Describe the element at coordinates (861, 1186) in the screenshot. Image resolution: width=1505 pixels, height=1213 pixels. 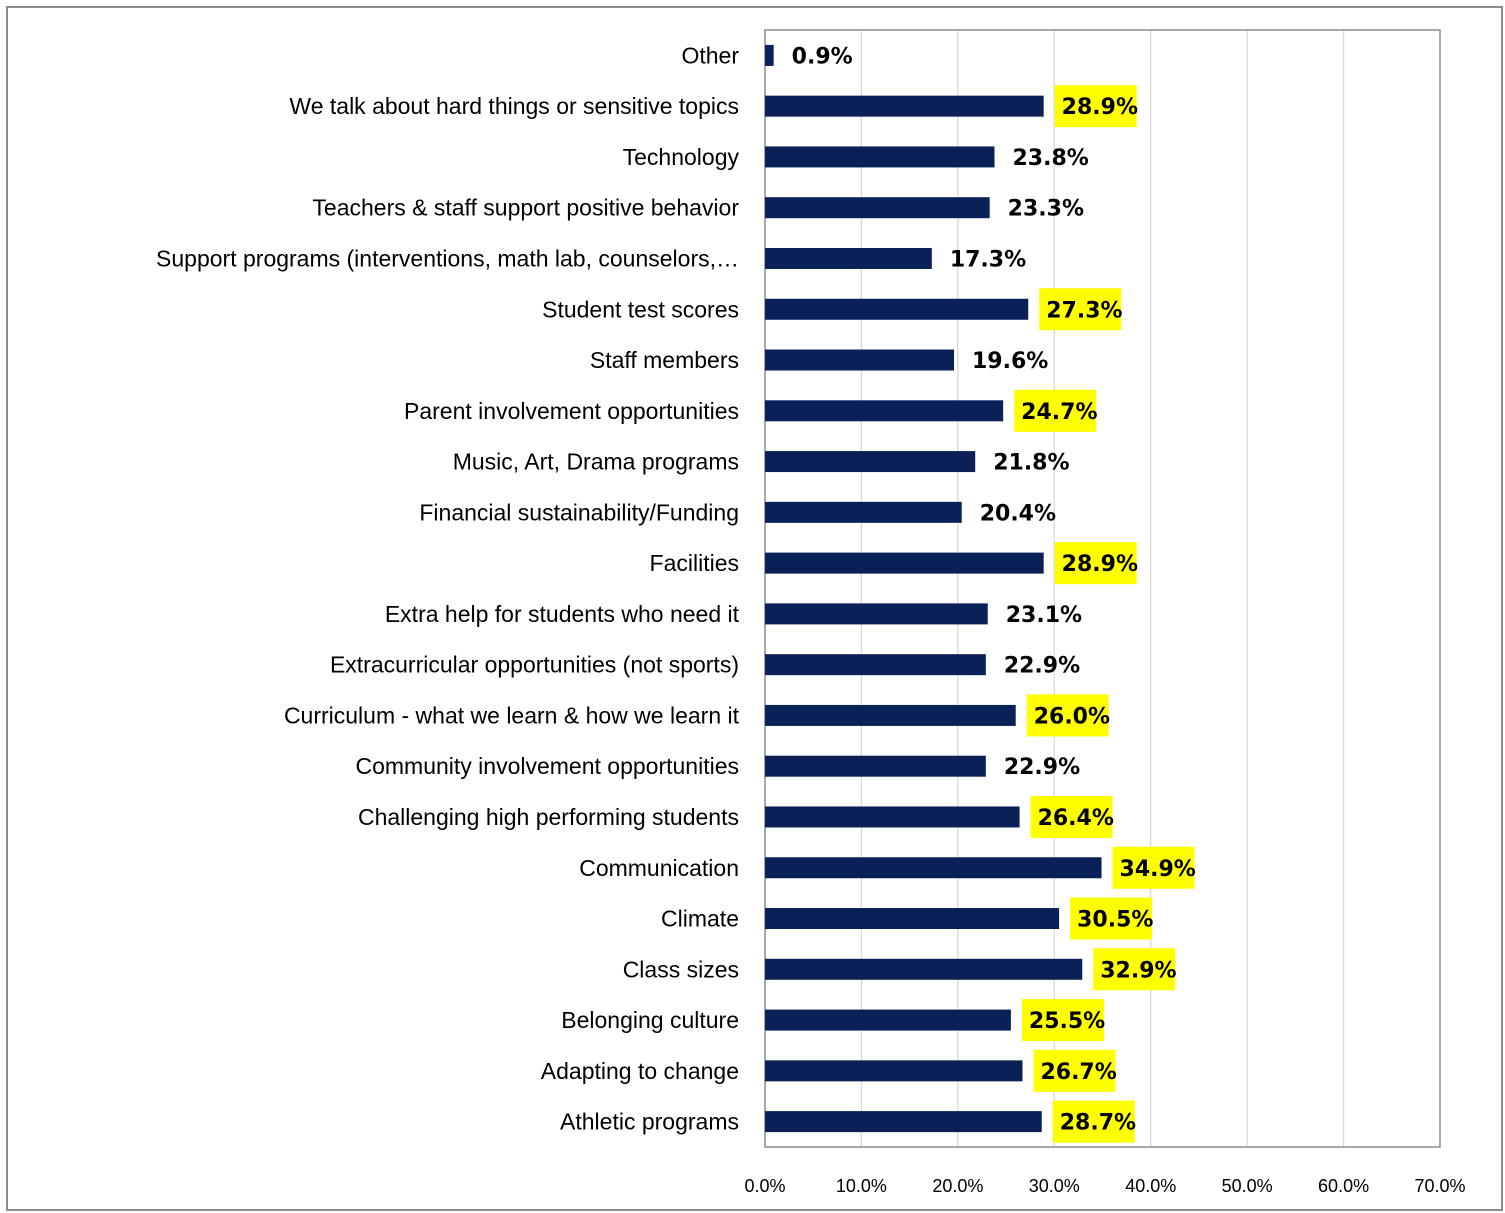
I see `x-tick-label: 10.0%` at that location.